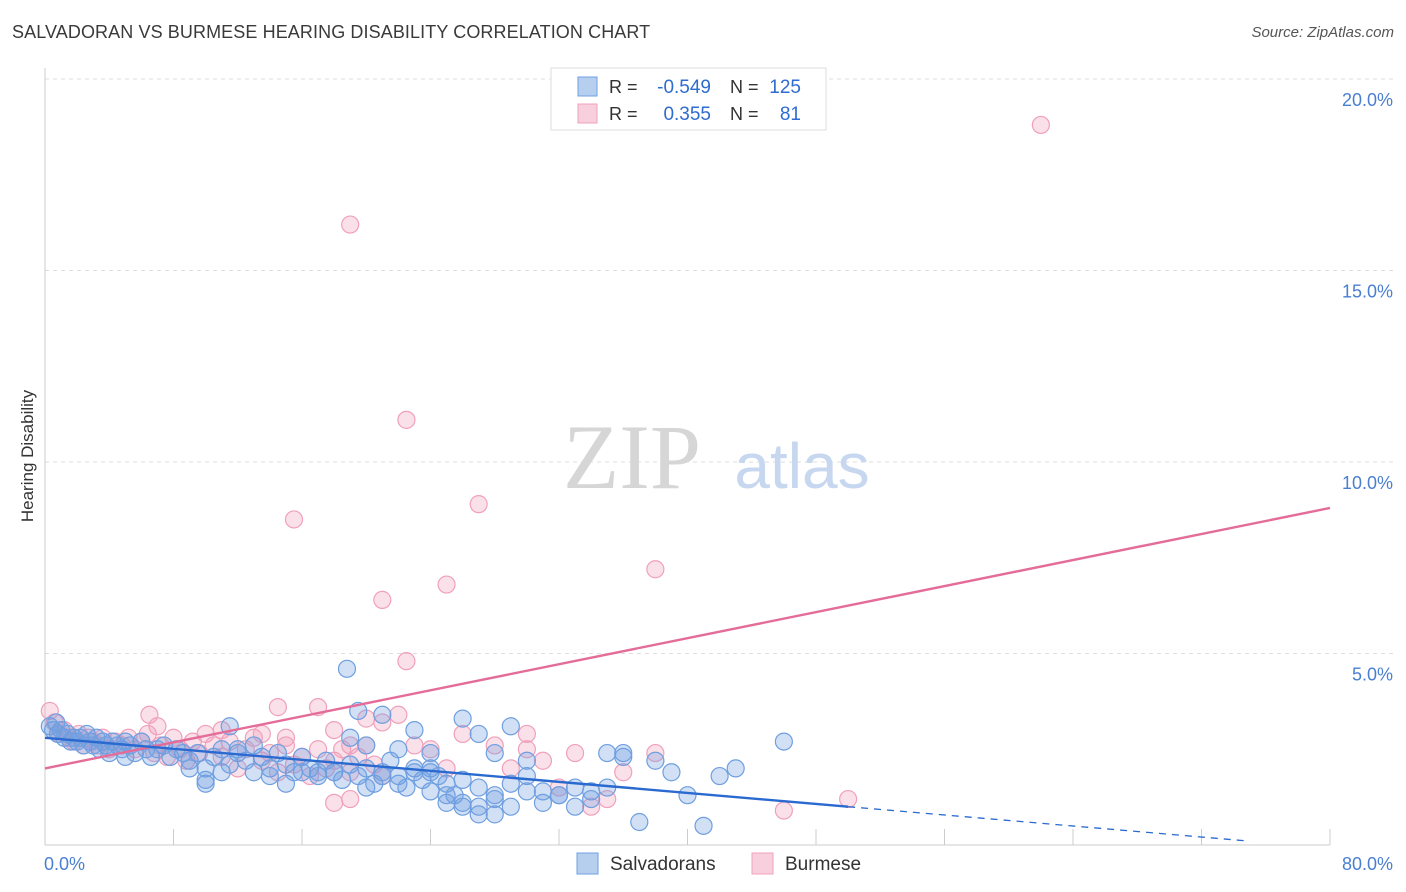 The height and width of the screenshot is (892, 1406). What do you see at coordinates (762, 863) in the screenshot?
I see `legend-burmese-swatch` at bounding box center [762, 863].